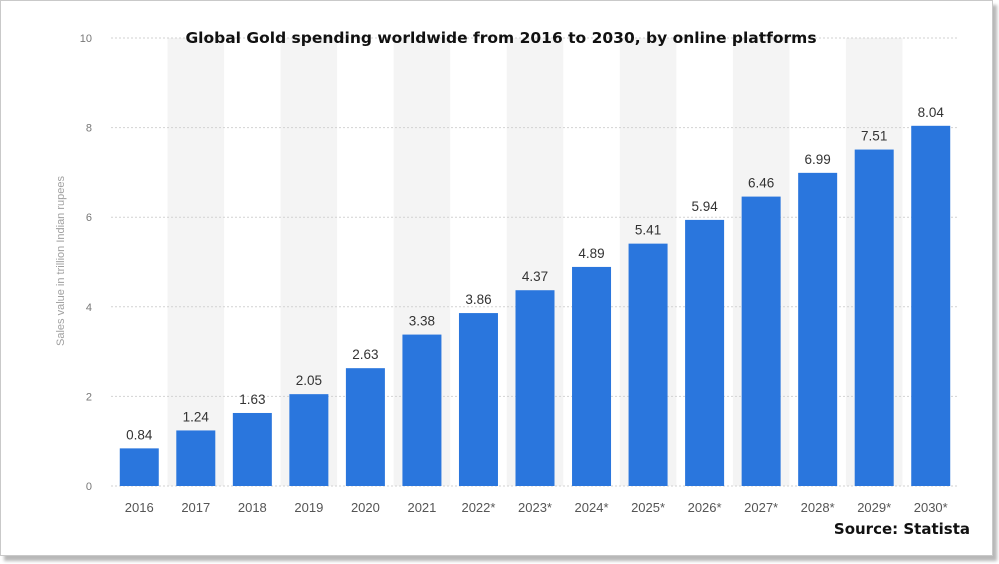 This screenshot has height=564, width=999. I want to click on y-tick-label: 6, so click(89, 218).